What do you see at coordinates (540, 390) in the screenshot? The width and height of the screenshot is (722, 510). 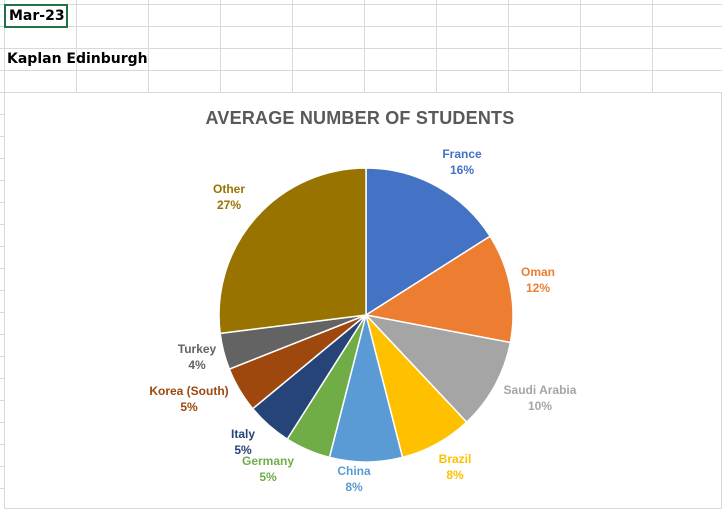 I see `data-label-name-saudi-arabia: Saudi Arabia` at bounding box center [540, 390].